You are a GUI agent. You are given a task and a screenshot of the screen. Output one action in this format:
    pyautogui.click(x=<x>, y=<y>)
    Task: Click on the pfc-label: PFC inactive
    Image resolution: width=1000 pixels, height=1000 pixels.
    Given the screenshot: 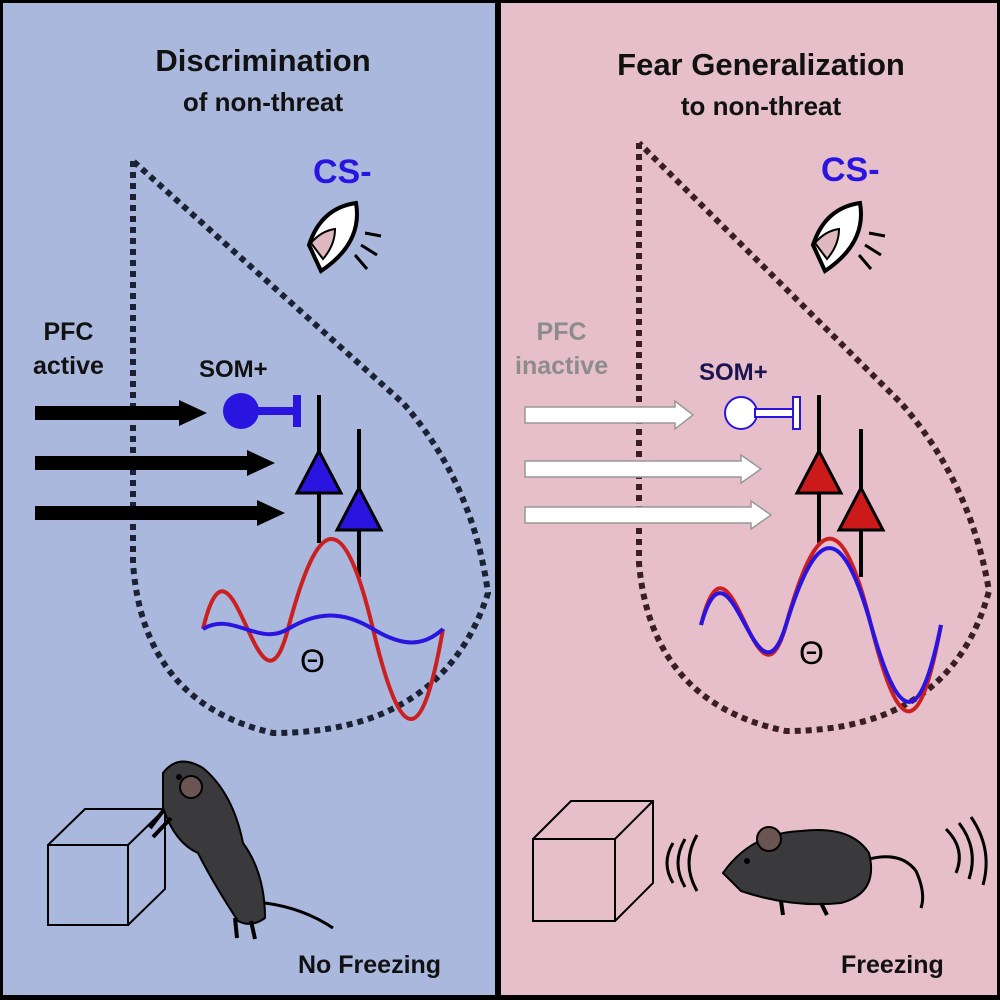 What is the action you would take?
    pyautogui.click(x=561, y=349)
    